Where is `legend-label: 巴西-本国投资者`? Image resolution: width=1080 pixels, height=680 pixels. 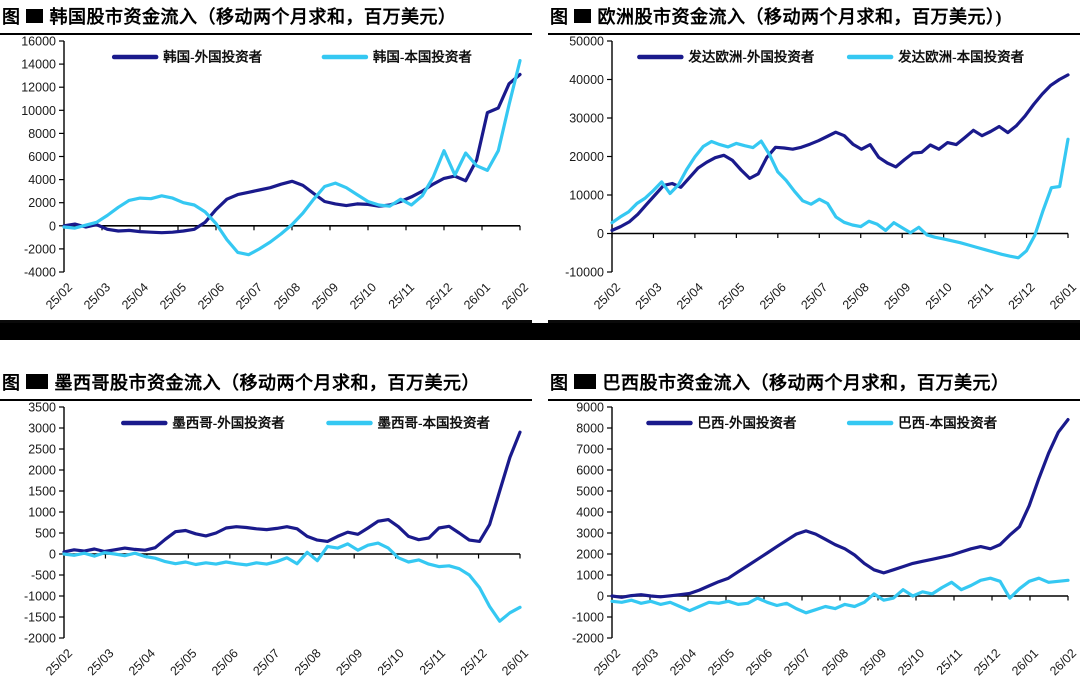
legend-label: 巴西-本国投资者 is located at coordinates (947, 423).